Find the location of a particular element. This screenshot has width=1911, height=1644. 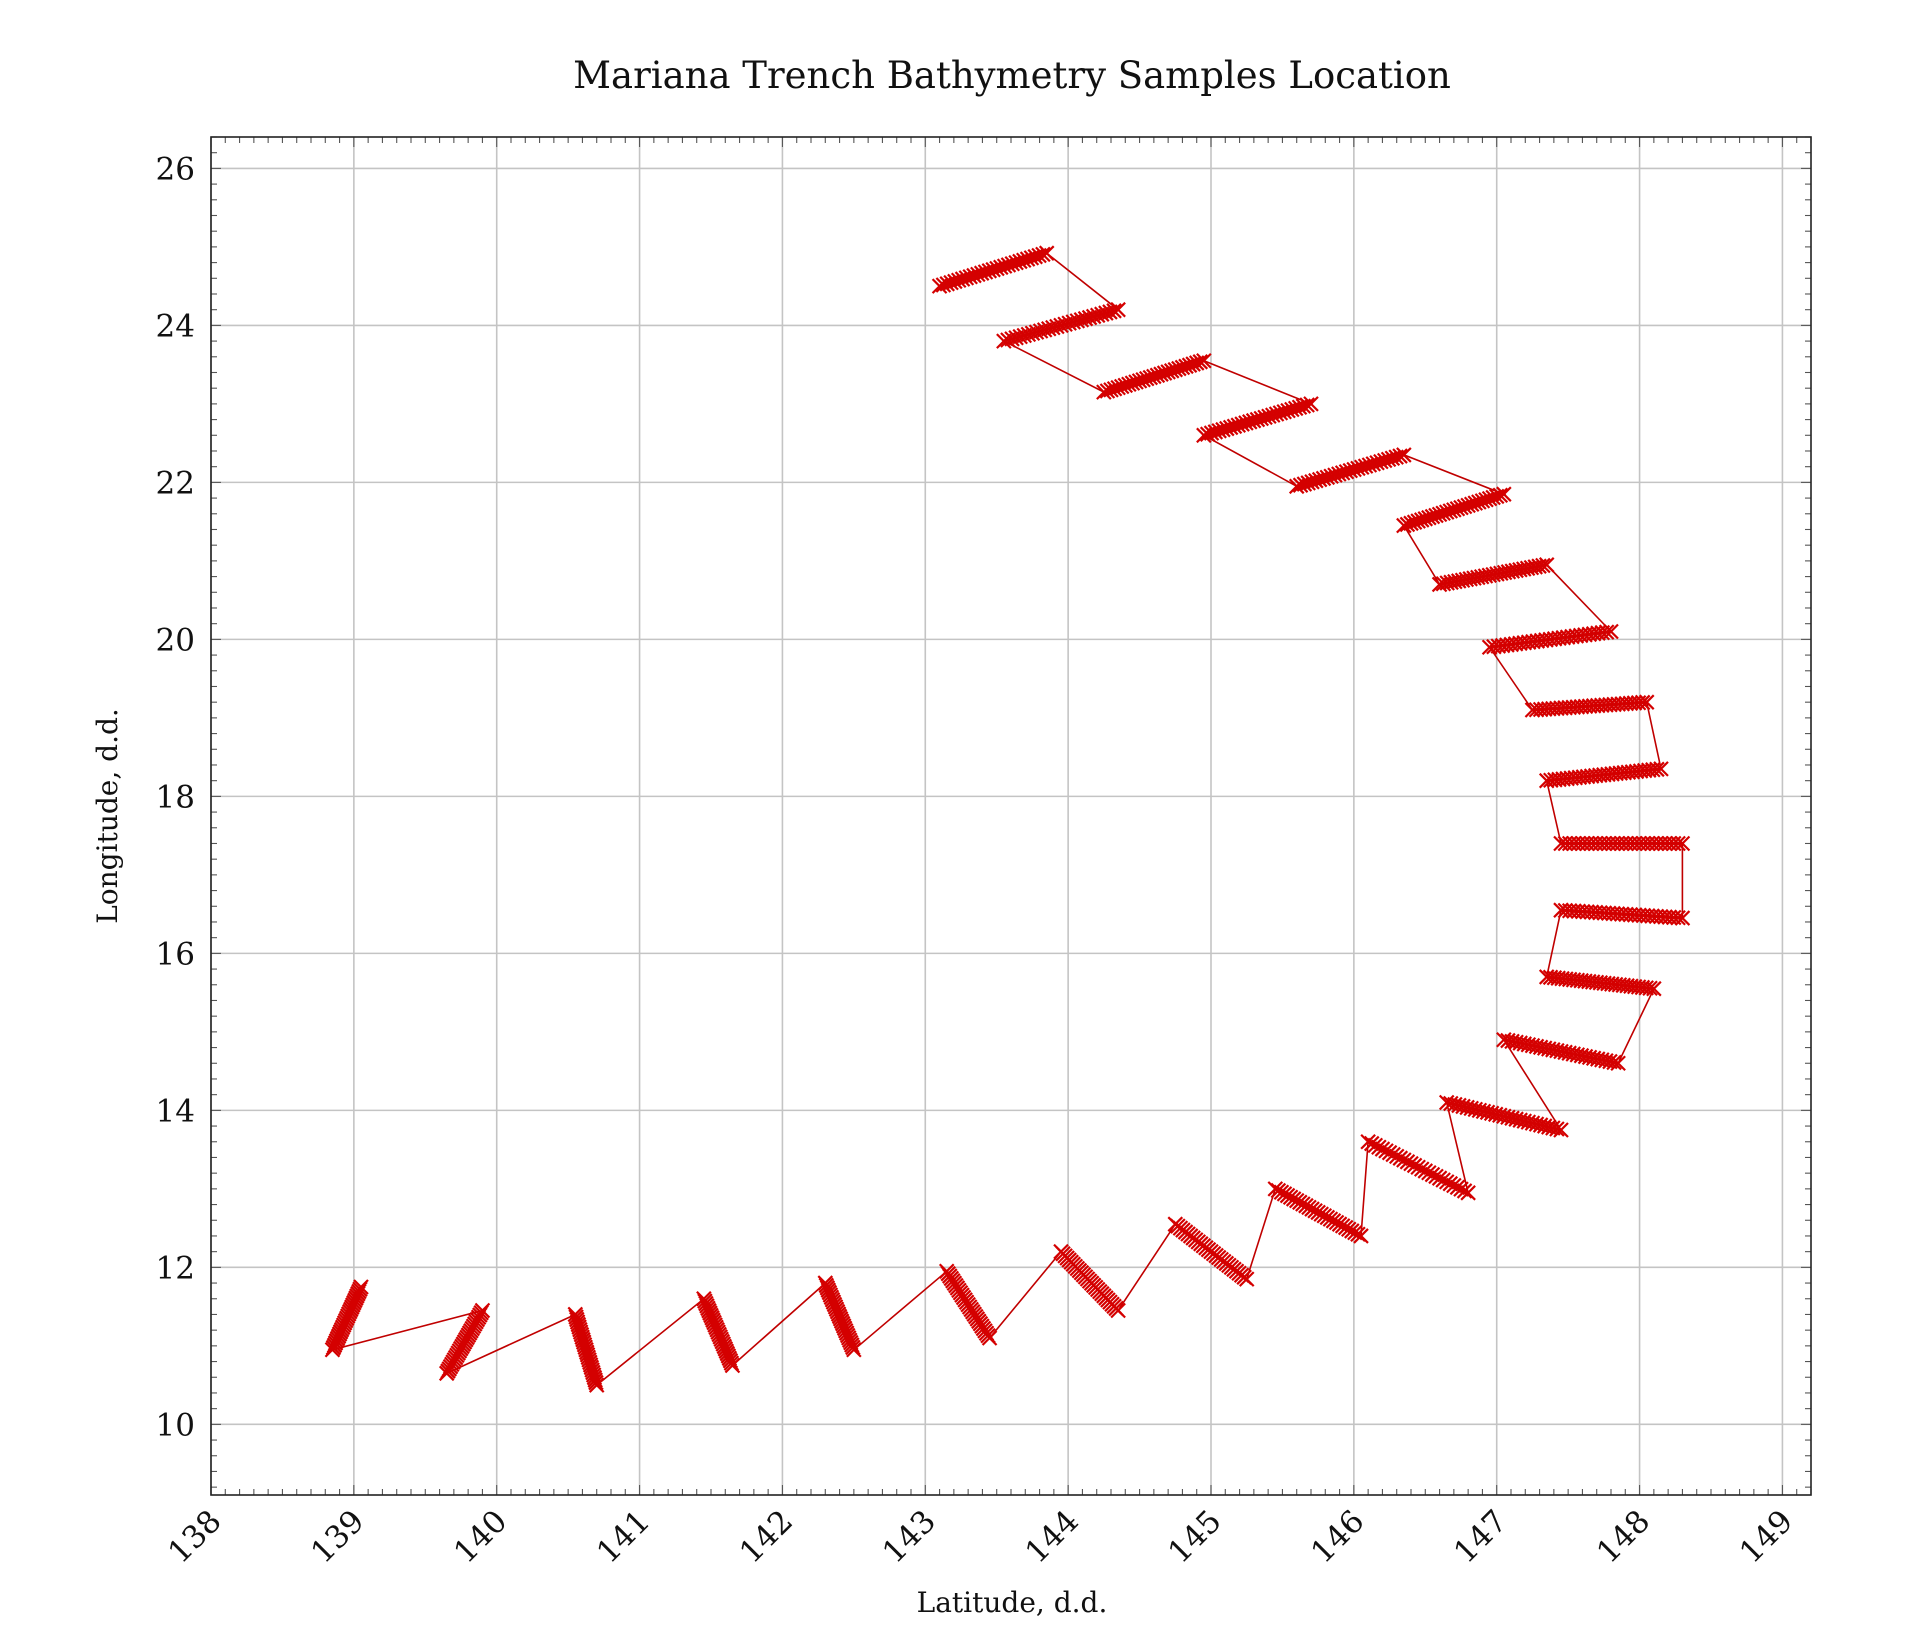

x-tick-label: 141 is located at coordinates (623, 1536).